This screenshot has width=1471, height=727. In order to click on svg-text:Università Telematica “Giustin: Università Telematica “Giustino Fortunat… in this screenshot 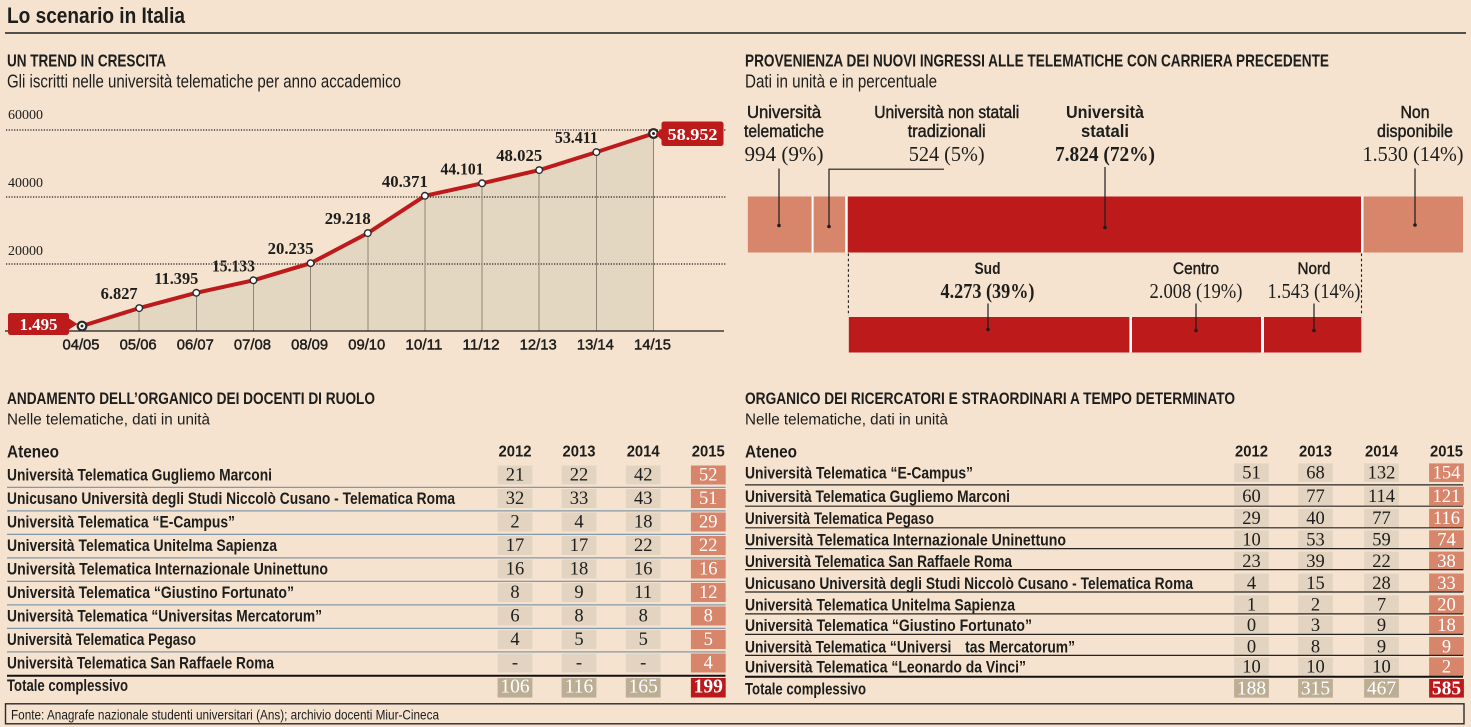, I will do `click(888, 626)`.